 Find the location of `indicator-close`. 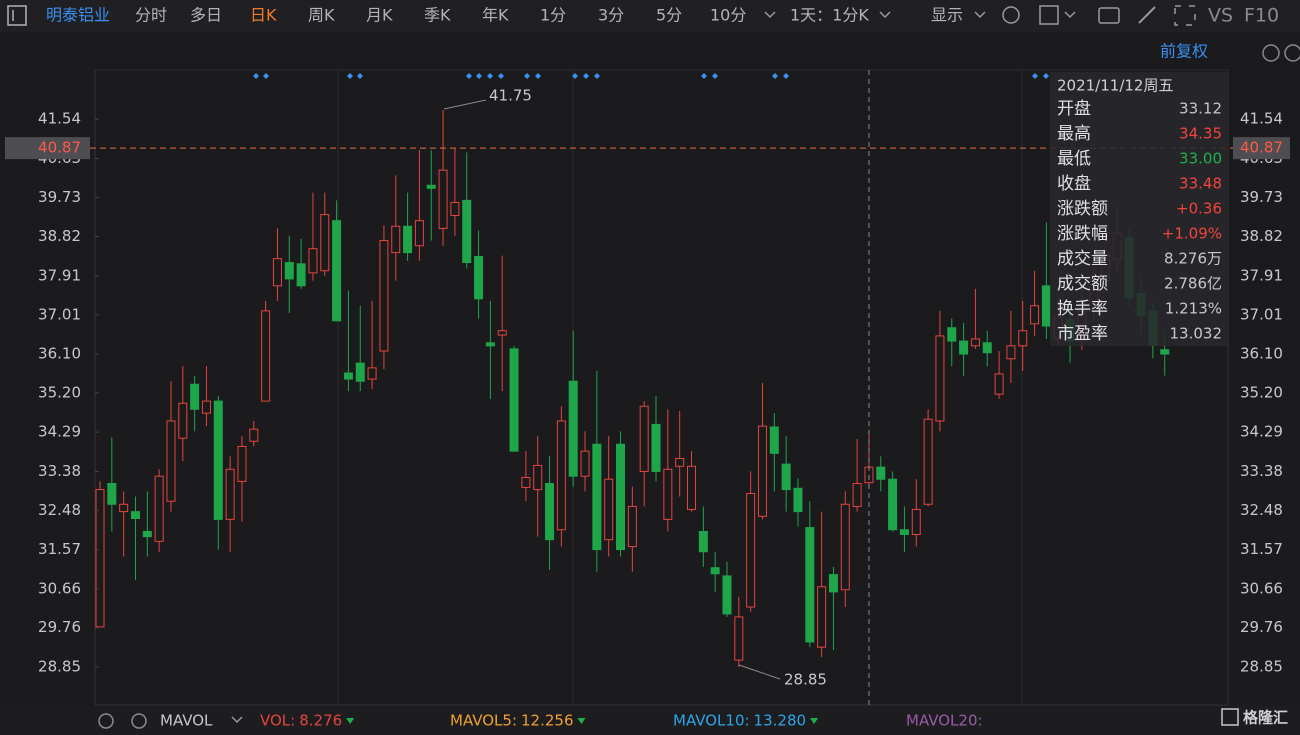

indicator-close is located at coordinates (139, 721).